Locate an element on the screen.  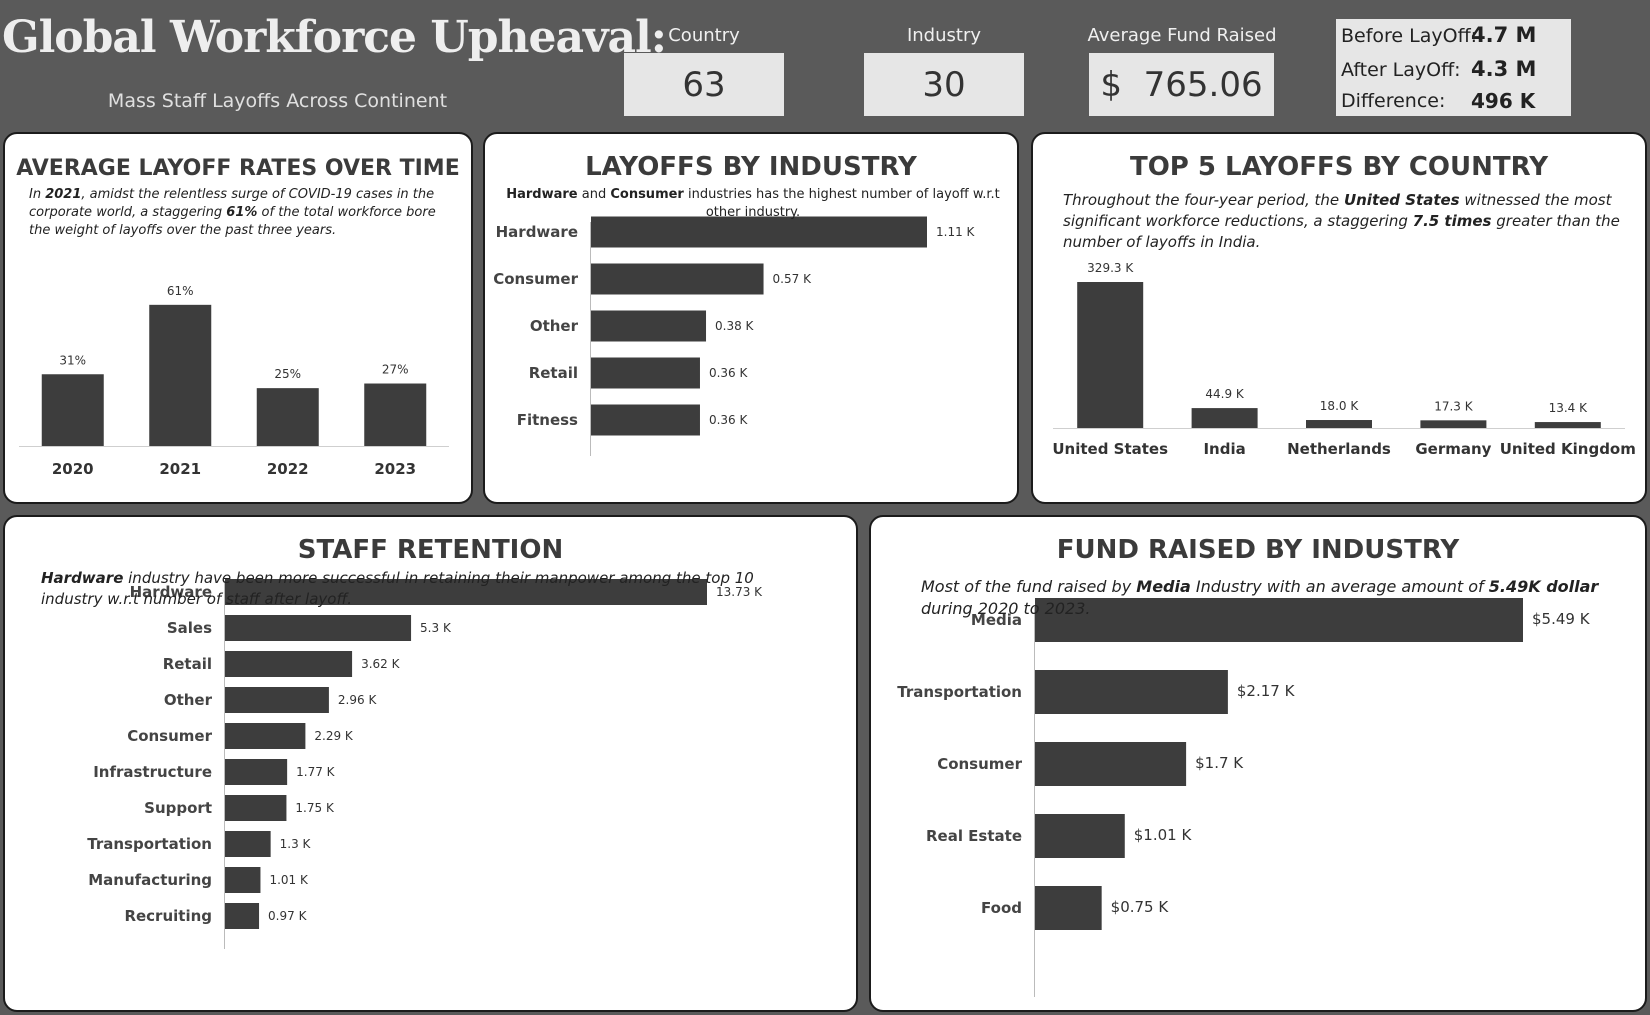
fund-kpi-label: Average Fund Raised is located at coordinates (1182, 35).